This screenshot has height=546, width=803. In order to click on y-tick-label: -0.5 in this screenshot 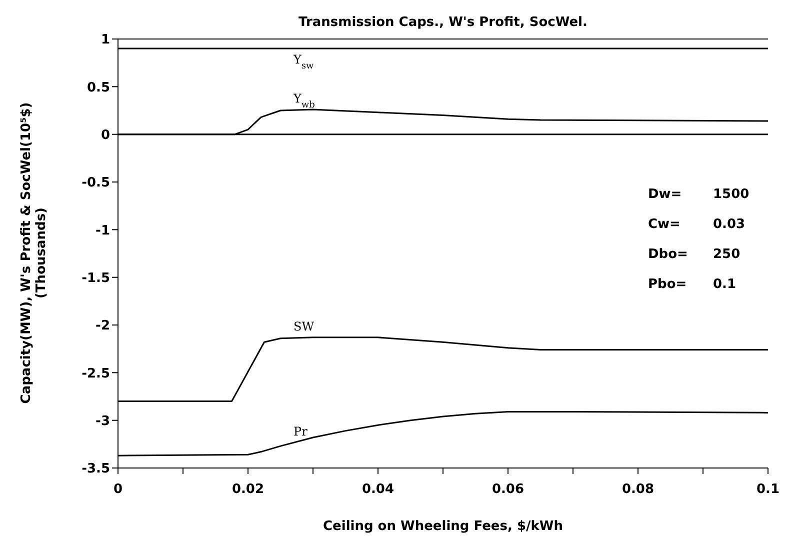, I will do `click(96, 183)`.